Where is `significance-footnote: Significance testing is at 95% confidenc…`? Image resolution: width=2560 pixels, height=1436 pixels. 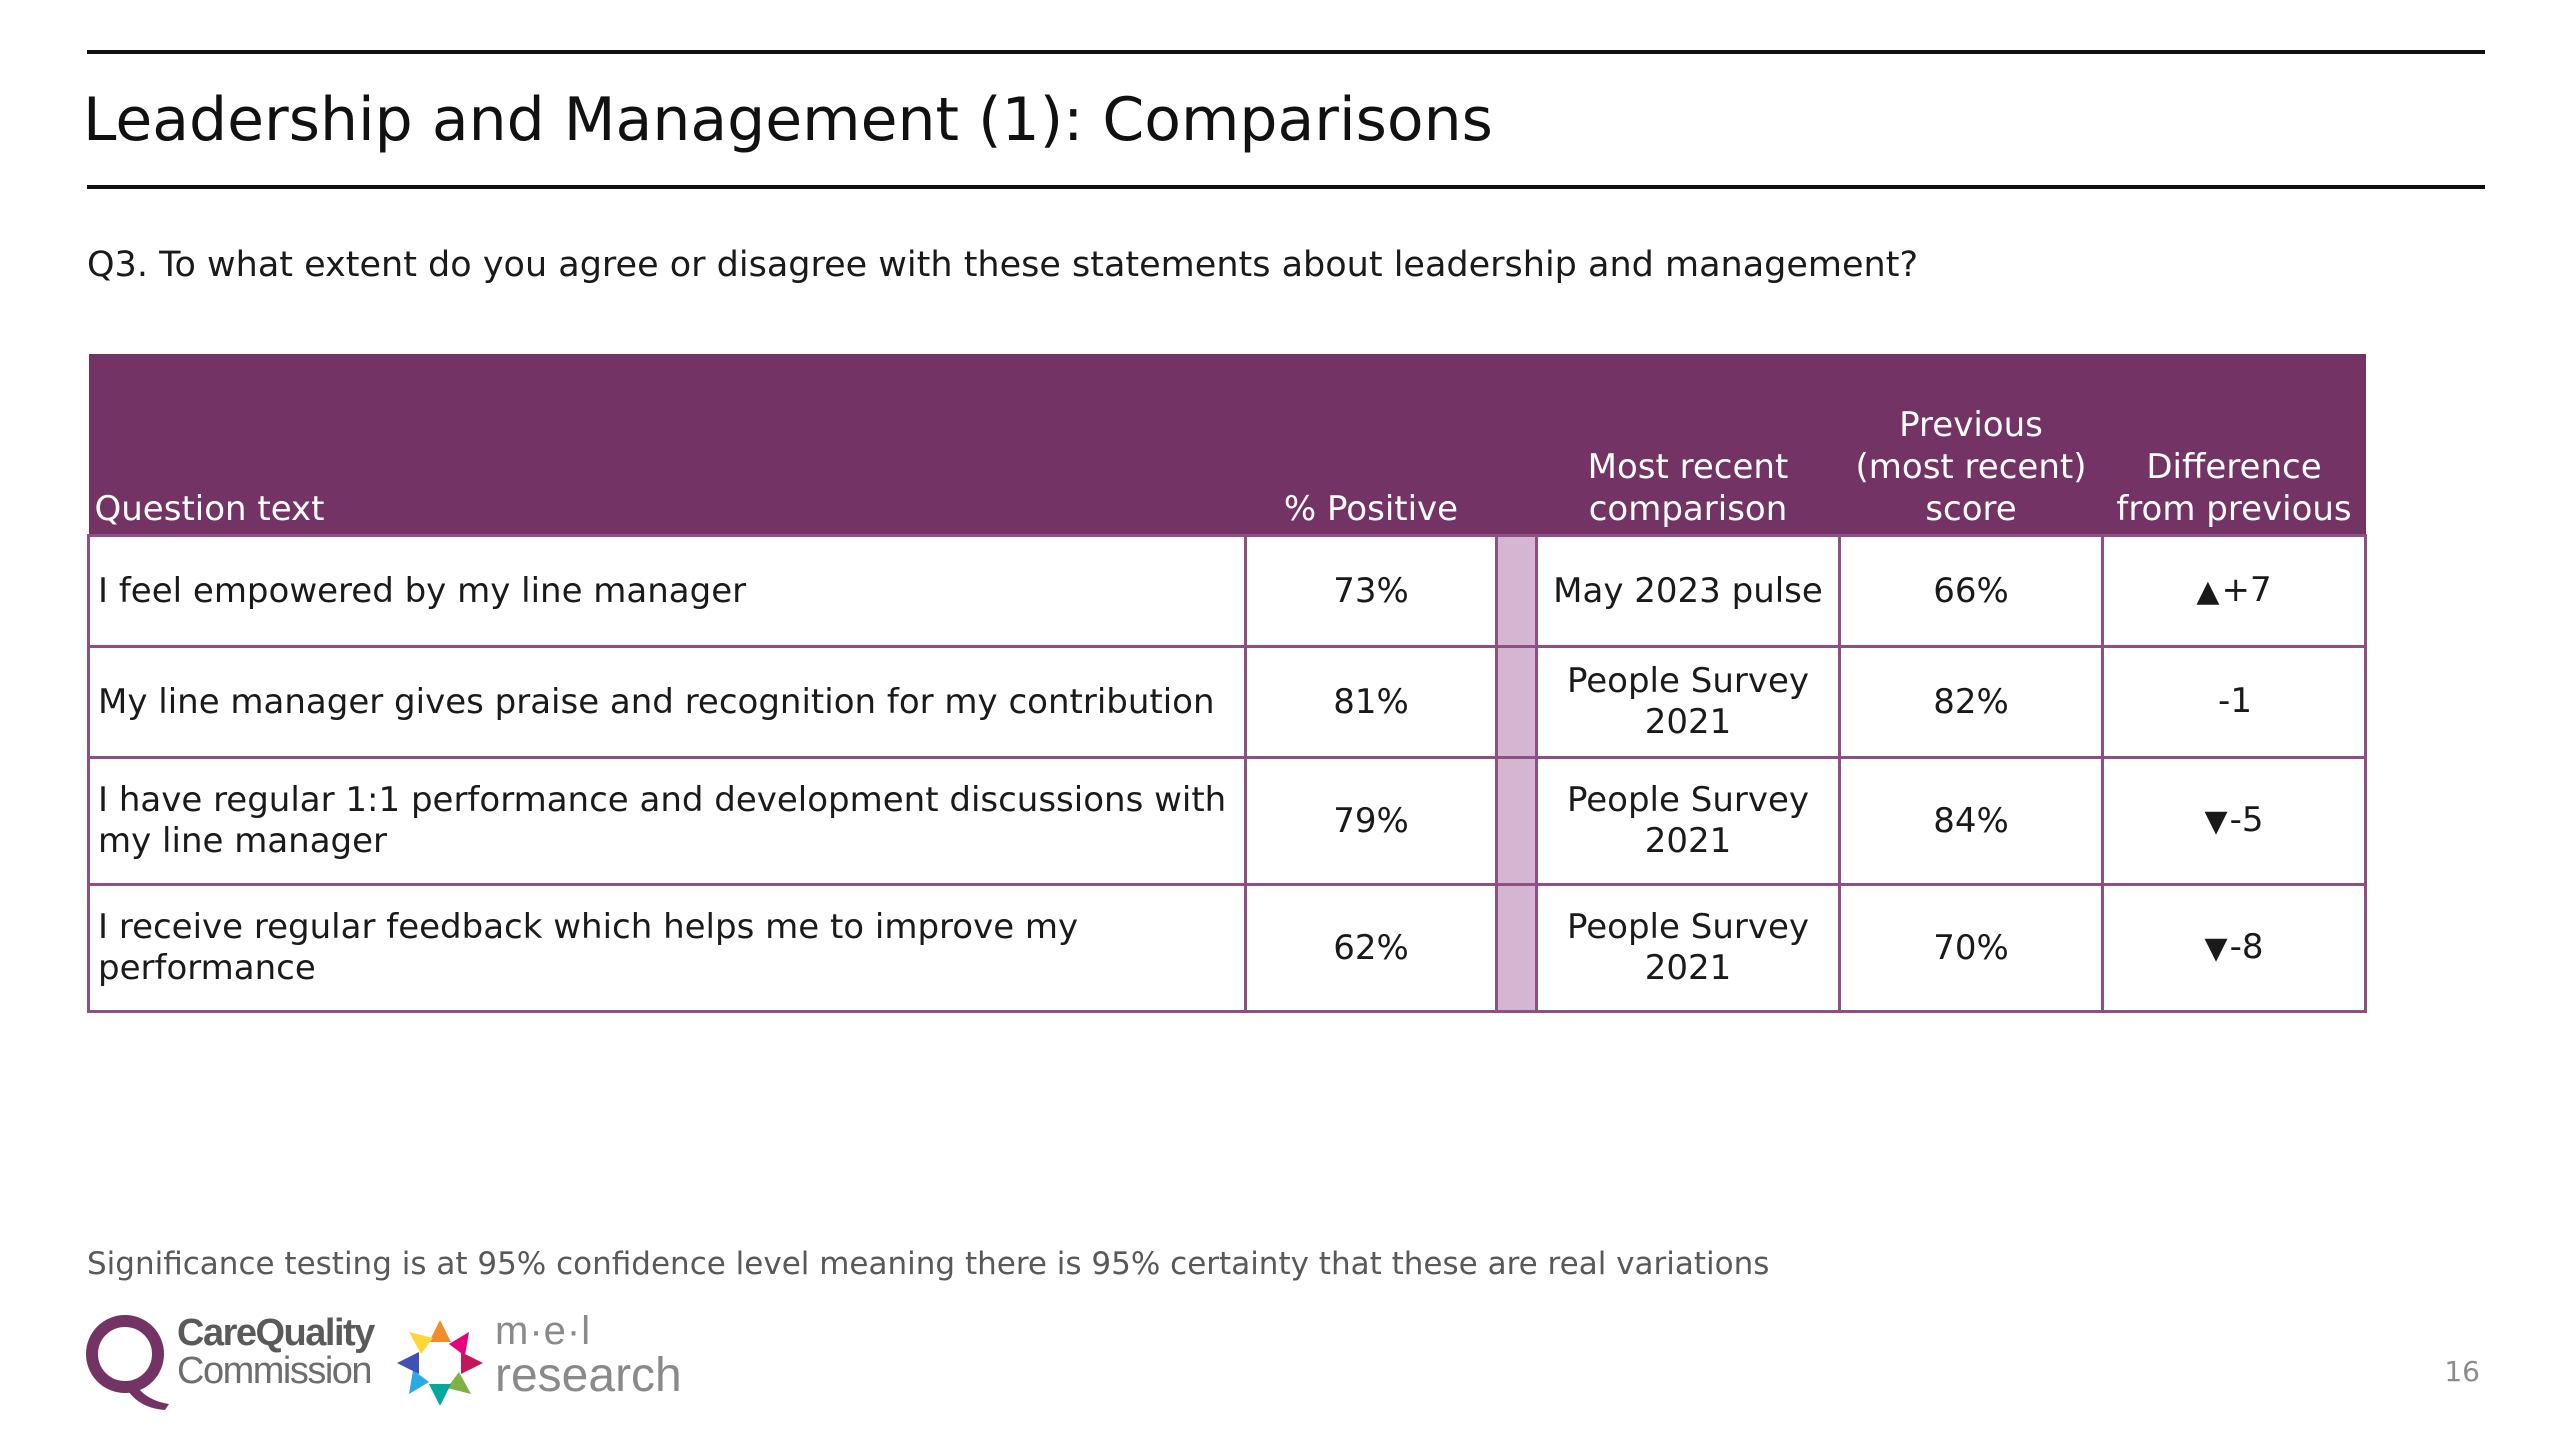
significance-footnote: Significance testing is at 95% confidenc… is located at coordinates (928, 1264).